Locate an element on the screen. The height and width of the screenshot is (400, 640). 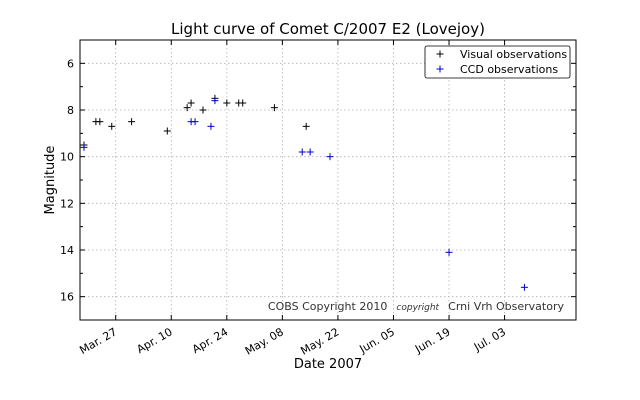
copyright-suffix: Crni Vrh Observatory is located at coordinates (506, 306).